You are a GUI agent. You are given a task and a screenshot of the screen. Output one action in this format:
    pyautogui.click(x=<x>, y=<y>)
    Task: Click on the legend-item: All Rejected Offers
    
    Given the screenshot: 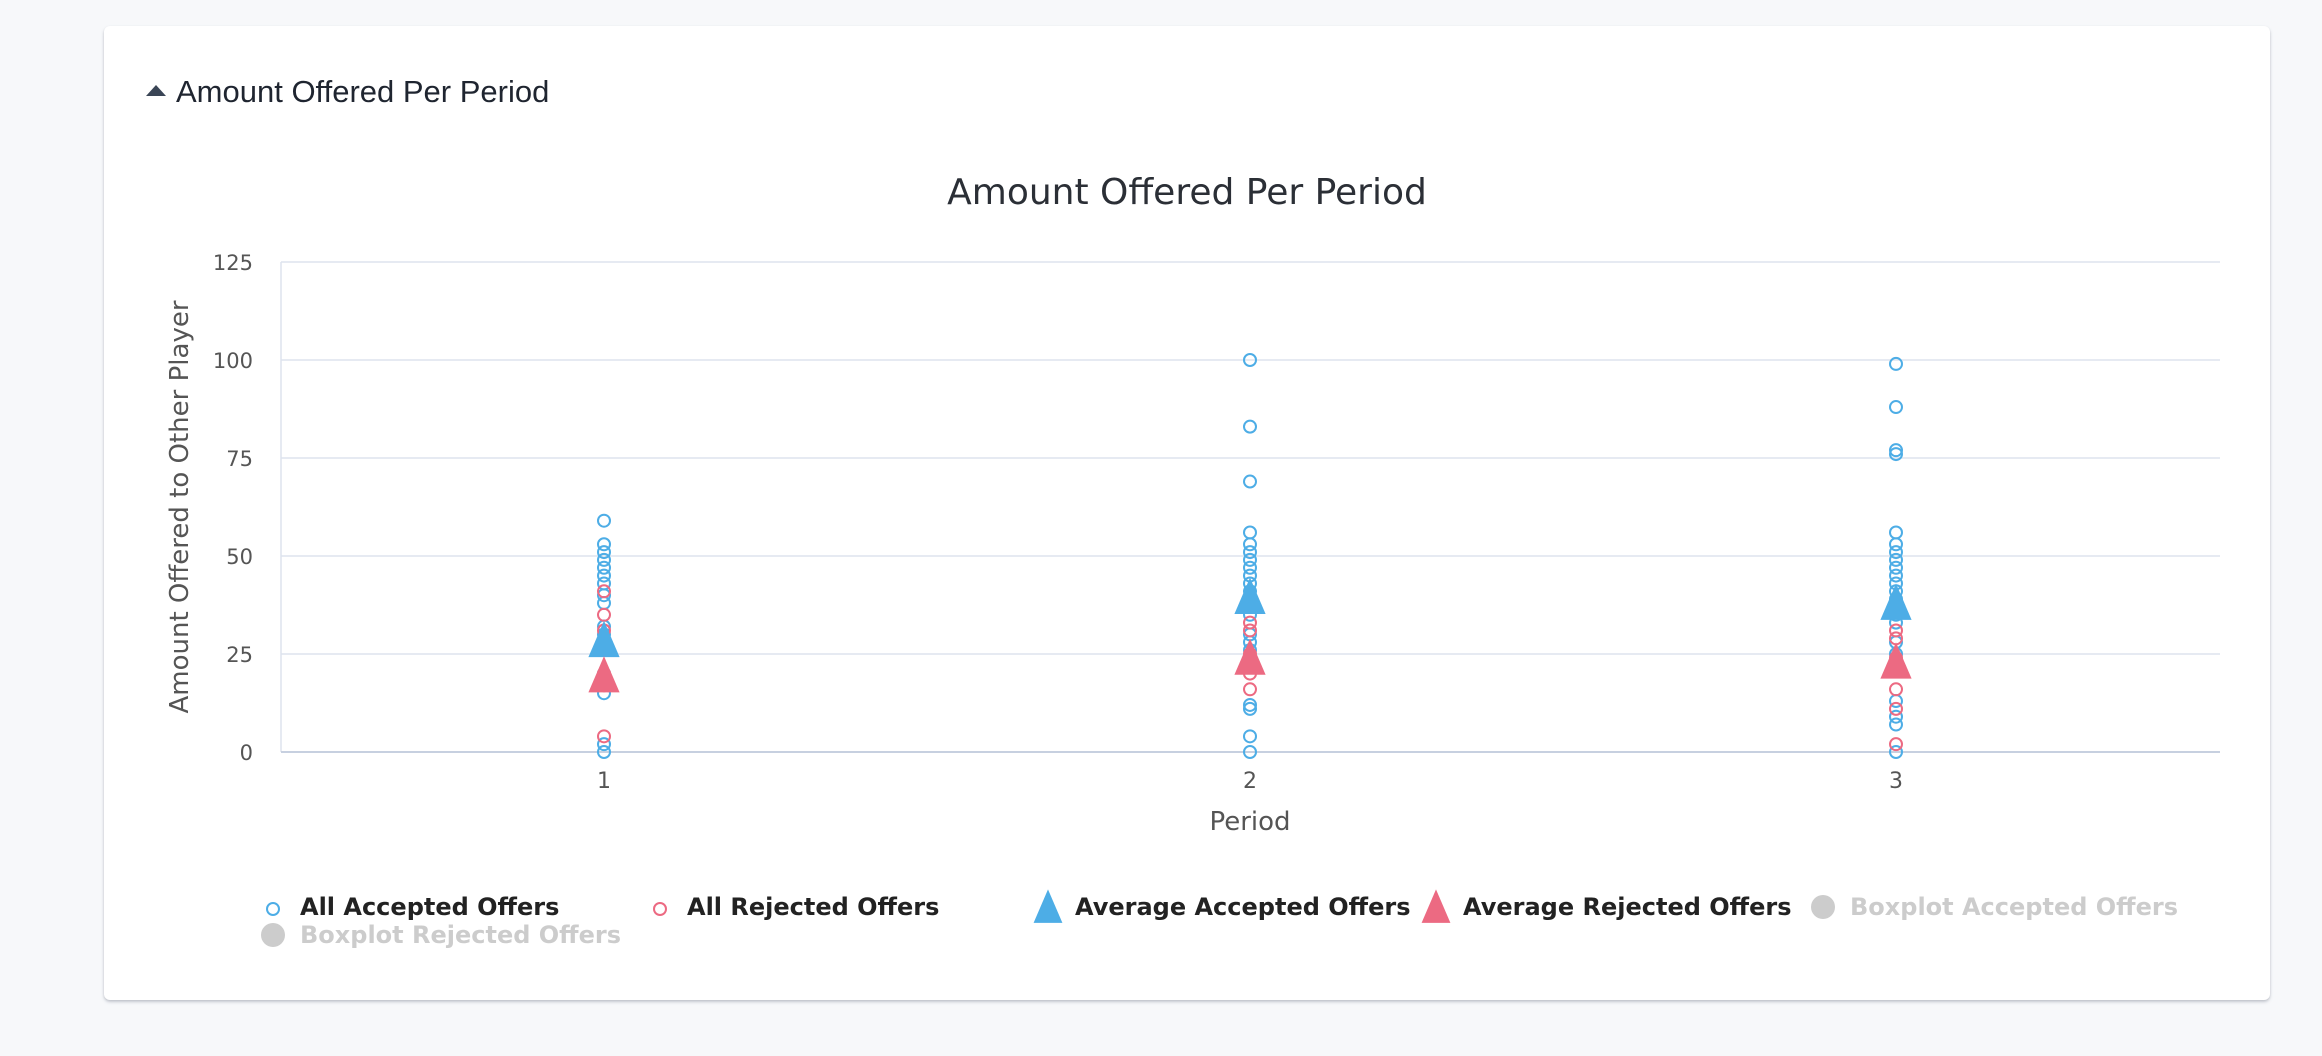 What is the action you would take?
    pyautogui.click(x=796, y=907)
    